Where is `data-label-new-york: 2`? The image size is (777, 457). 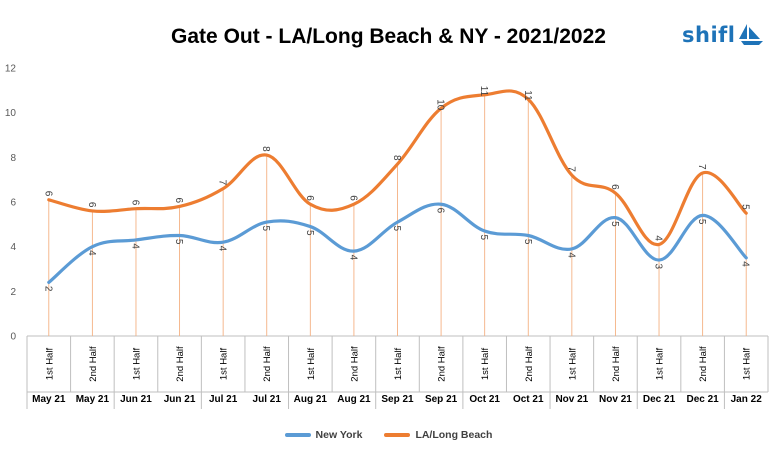 data-label-new-york: 2 is located at coordinates (47, 289).